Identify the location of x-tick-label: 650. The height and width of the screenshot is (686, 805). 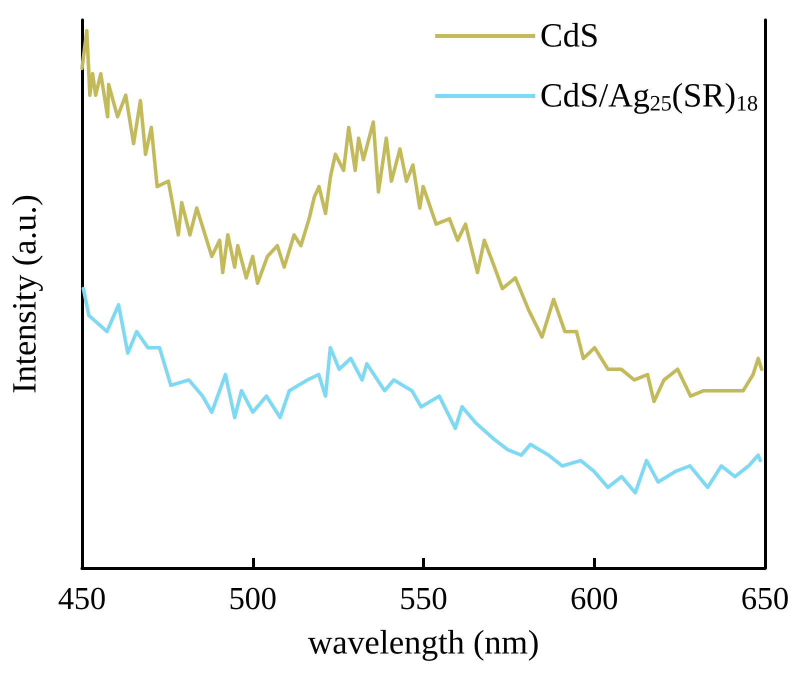
(765, 598).